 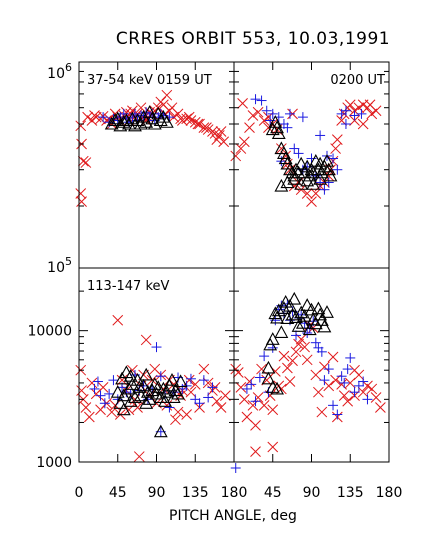 What do you see at coordinates (79, 493) in the screenshot?
I see `x-tick-label: 0` at bounding box center [79, 493].